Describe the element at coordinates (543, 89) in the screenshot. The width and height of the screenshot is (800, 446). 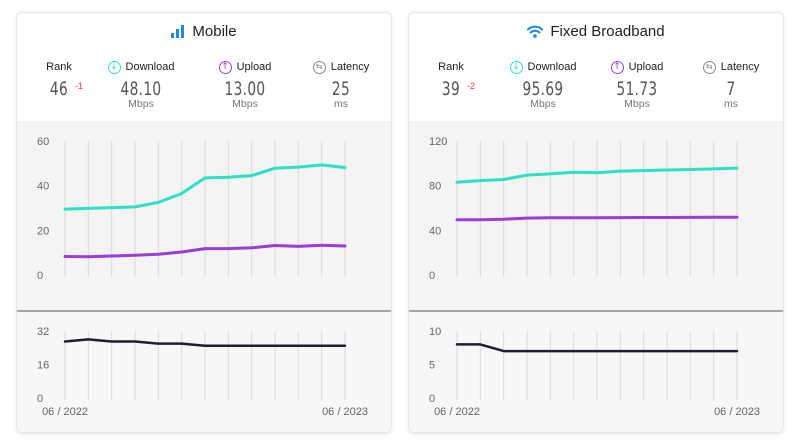
I see `download-value: 95.69` at that location.